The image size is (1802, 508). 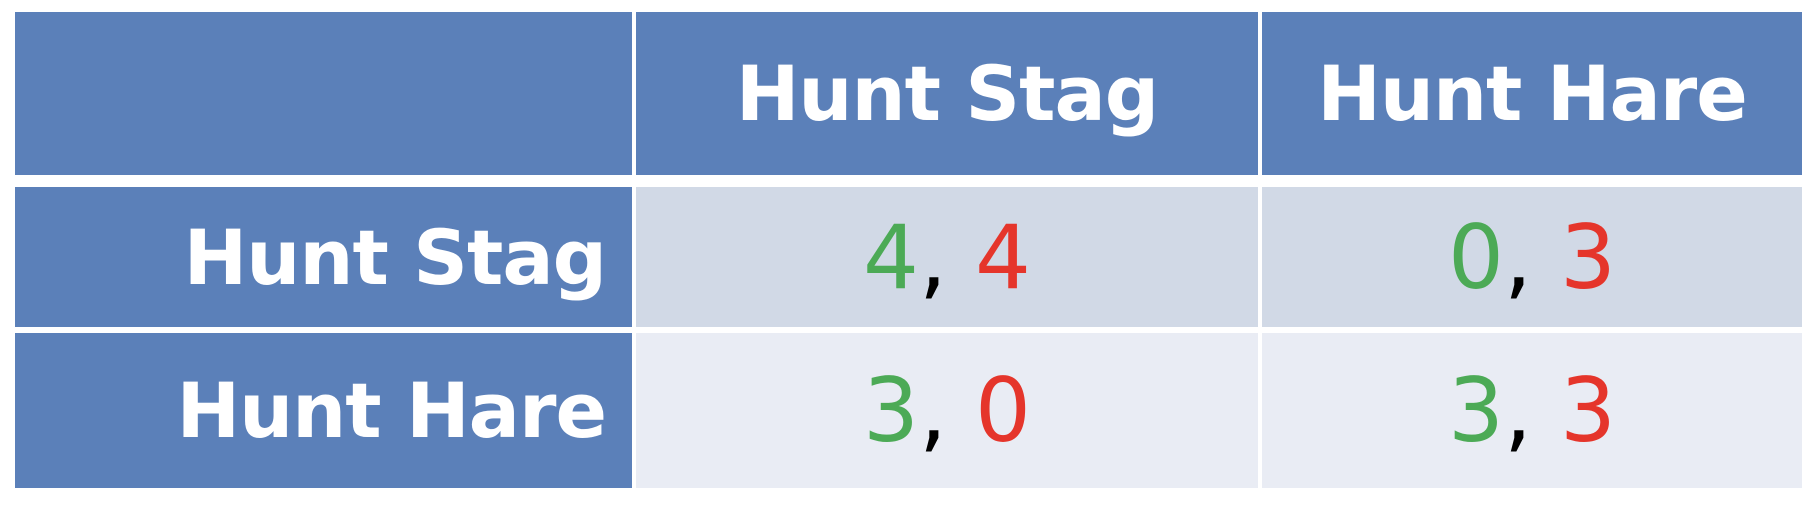 I want to click on player1-payoff: 0, so click(x=1476, y=257).